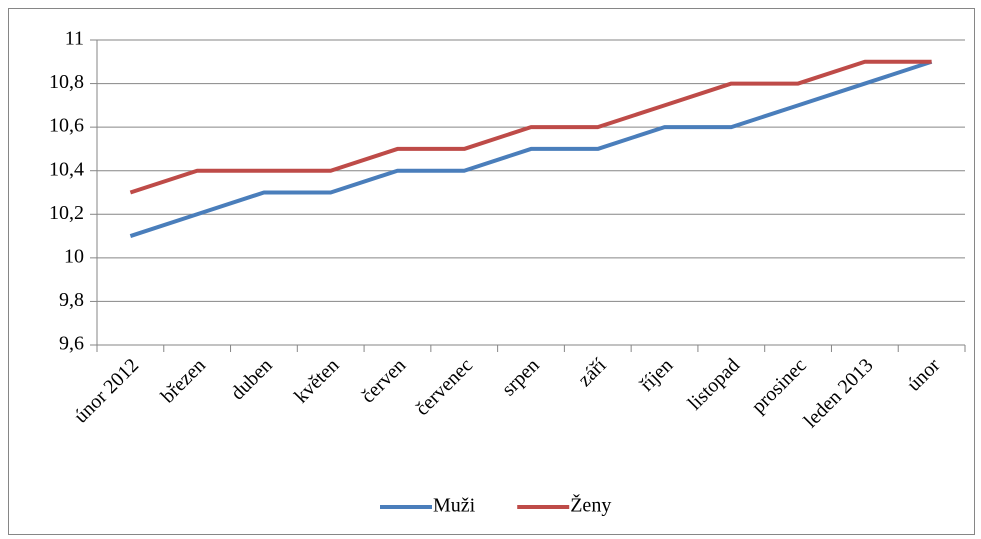 The width and height of the screenshot is (981, 539). I want to click on y-tick-label: 9,8, so click(71, 300).